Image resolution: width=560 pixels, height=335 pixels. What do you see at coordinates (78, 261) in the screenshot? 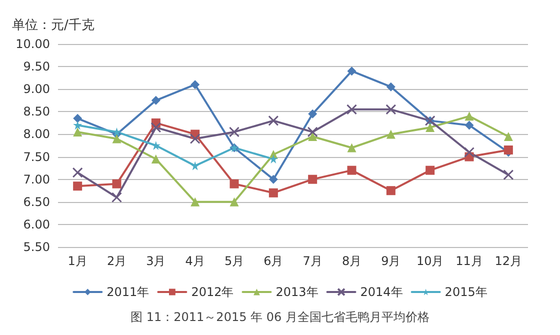
I see `x-tick-label: 1月` at bounding box center [78, 261].